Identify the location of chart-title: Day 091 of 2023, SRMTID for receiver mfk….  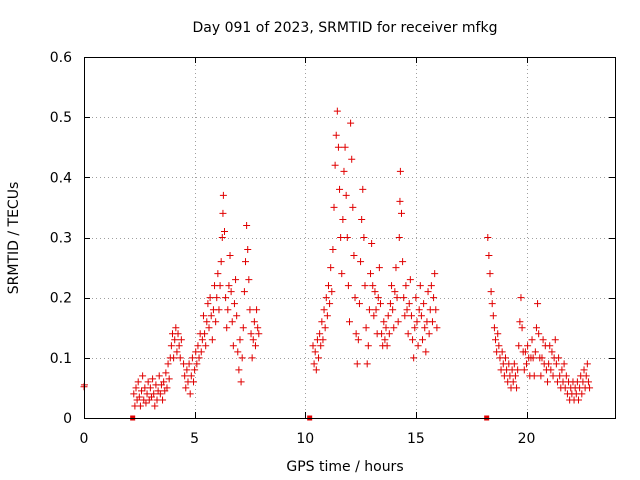
(345, 28).